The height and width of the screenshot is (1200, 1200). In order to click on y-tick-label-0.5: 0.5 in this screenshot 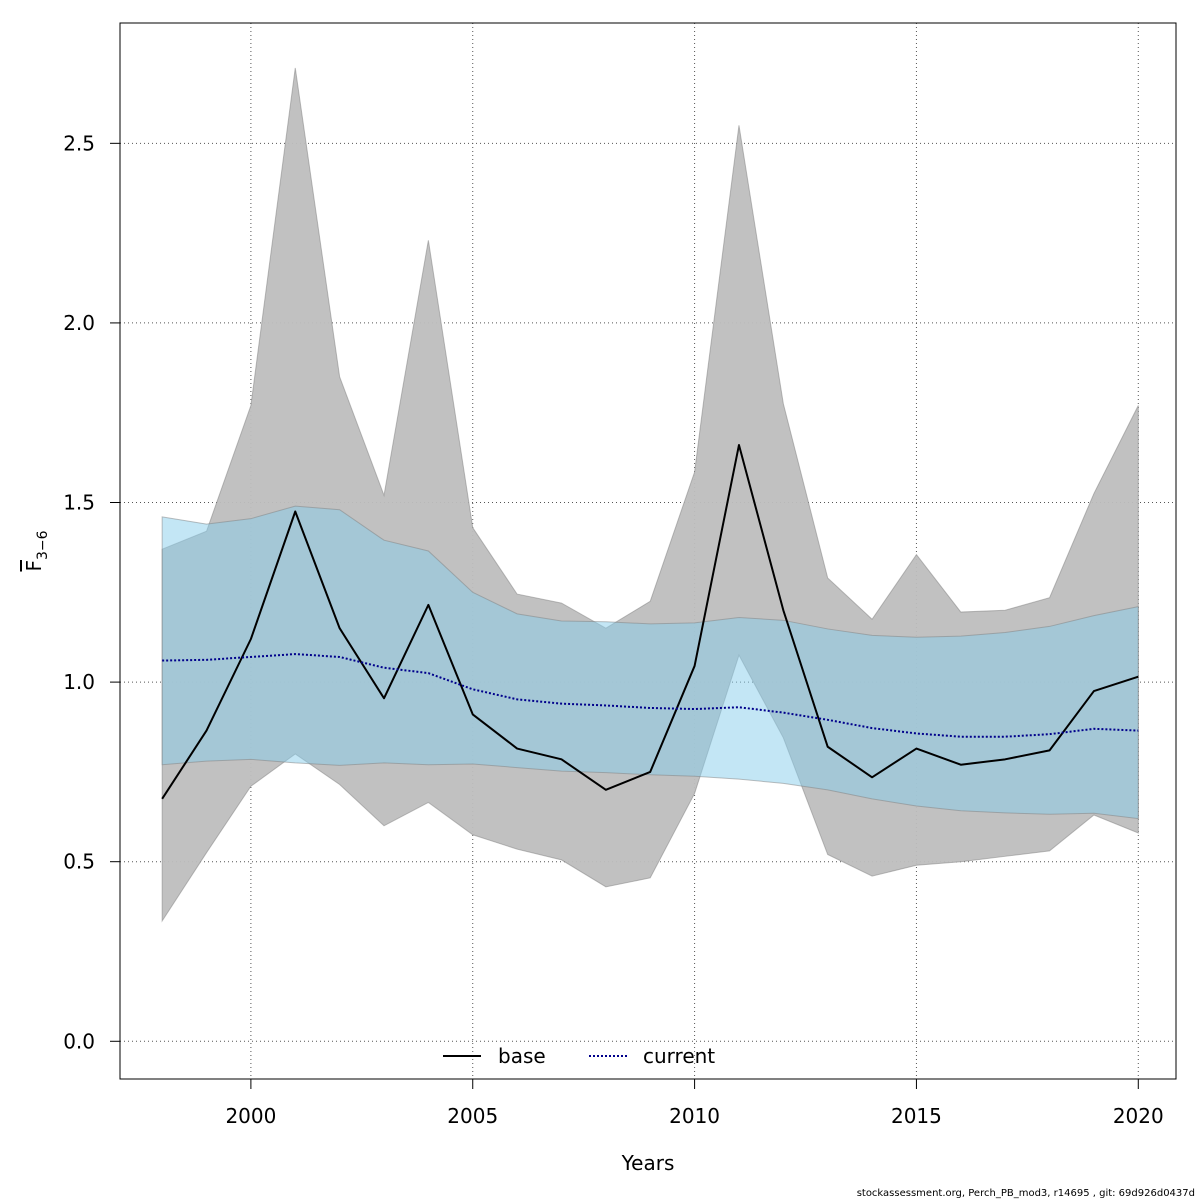, I will do `click(79, 862)`.